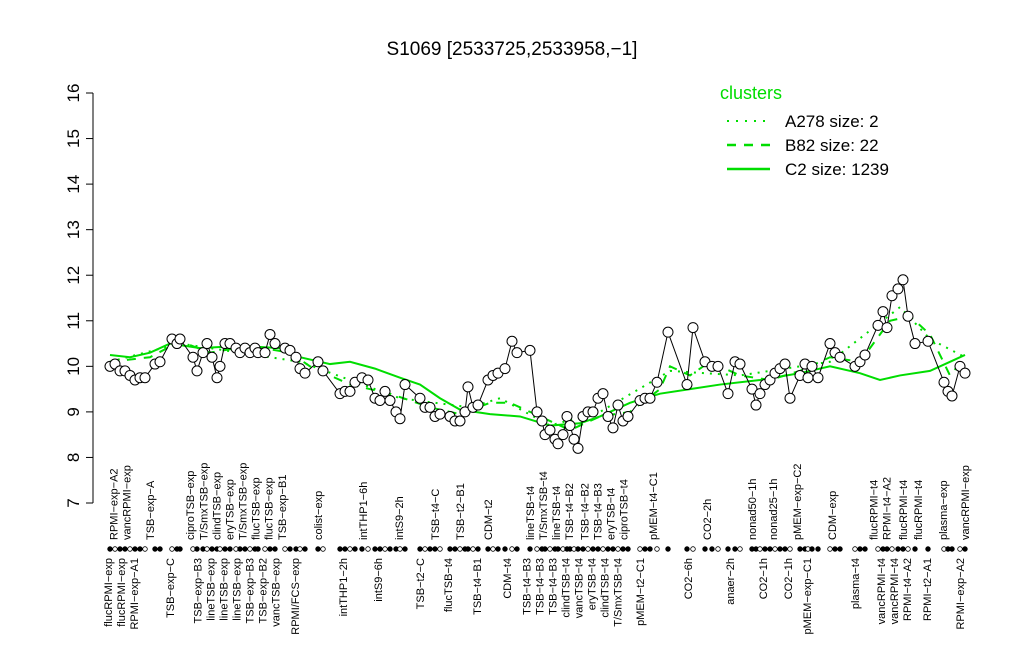  Describe the element at coordinates (832, 145) in the screenshot. I see `legend-label-b82: B82 size: 22` at that location.